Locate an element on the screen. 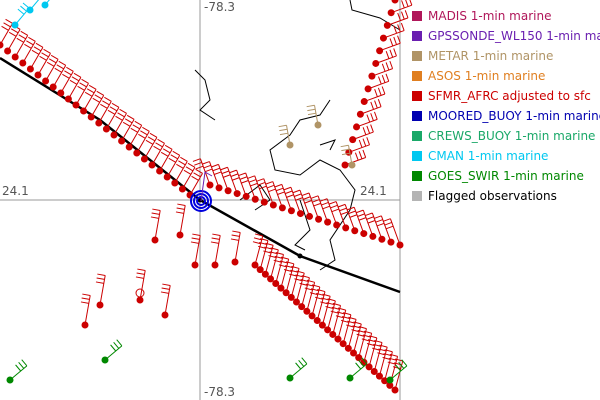 The width and height of the screenshot is (600, 400). legend-label: Flagged observations is located at coordinates (492, 196).